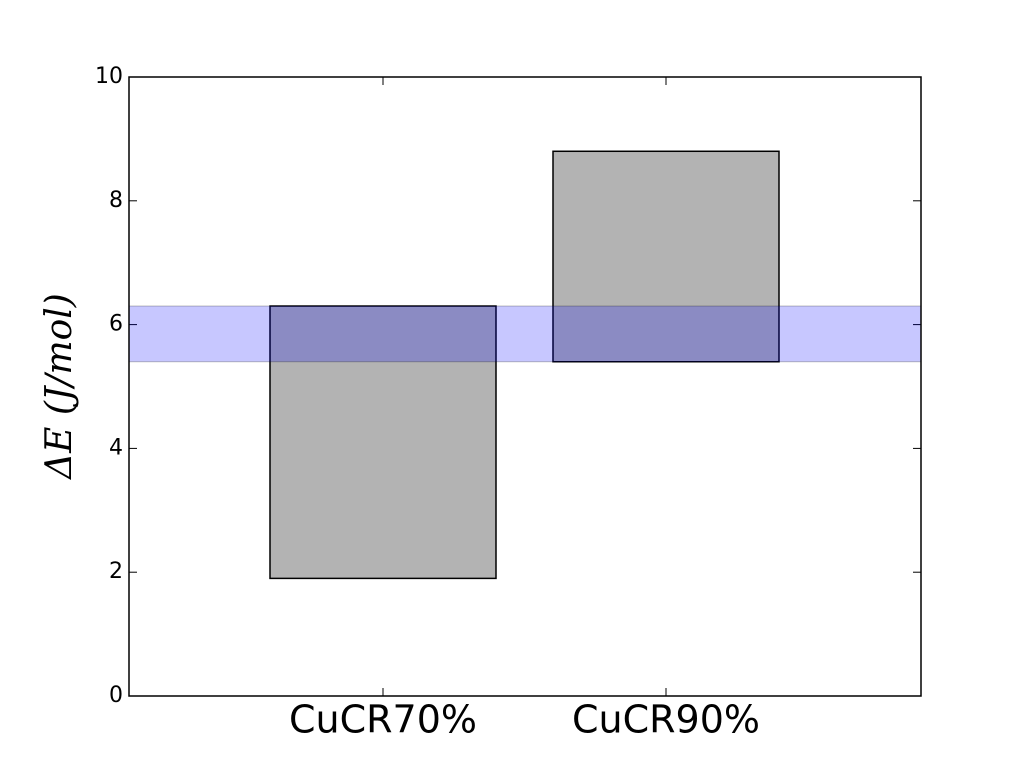  What do you see at coordinates (109, 76) in the screenshot?
I see `y-tick-label: 10` at bounding box center [109, 76].